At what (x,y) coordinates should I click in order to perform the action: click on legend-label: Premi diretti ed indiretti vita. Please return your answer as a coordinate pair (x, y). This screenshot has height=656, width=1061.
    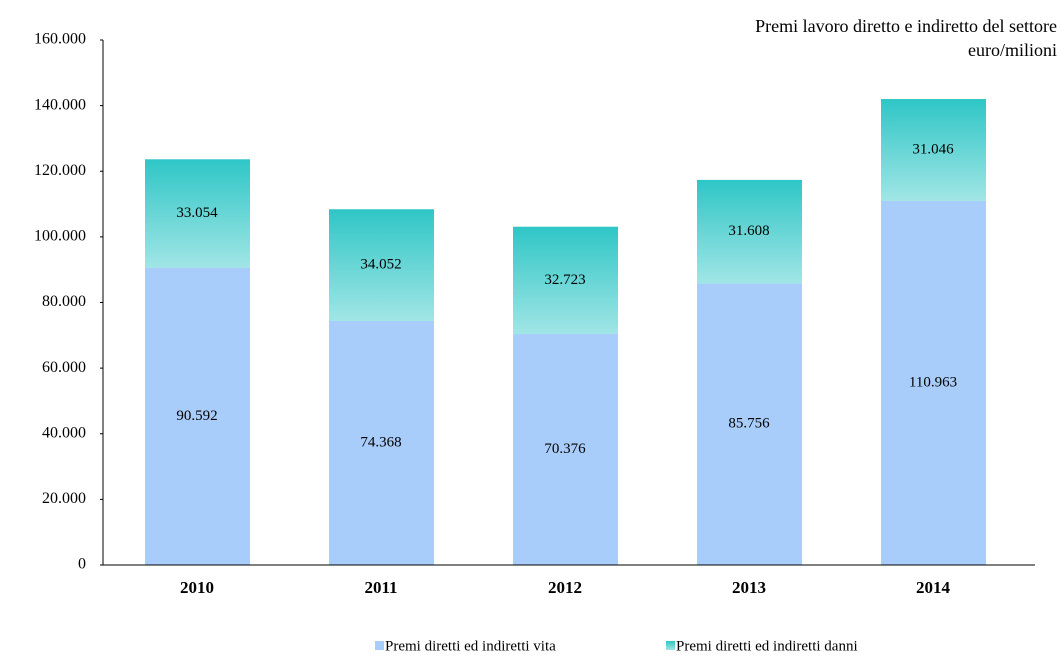
    Looking at the image, I should click on (470, 646).